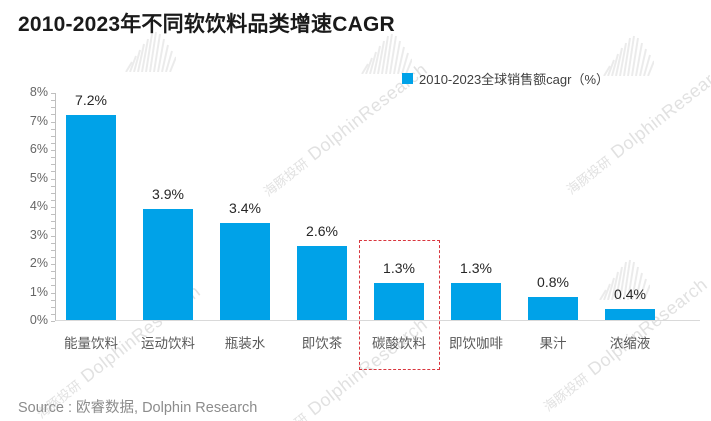  I want to click on bar-value-label: 2.6%, so click(322, 230).